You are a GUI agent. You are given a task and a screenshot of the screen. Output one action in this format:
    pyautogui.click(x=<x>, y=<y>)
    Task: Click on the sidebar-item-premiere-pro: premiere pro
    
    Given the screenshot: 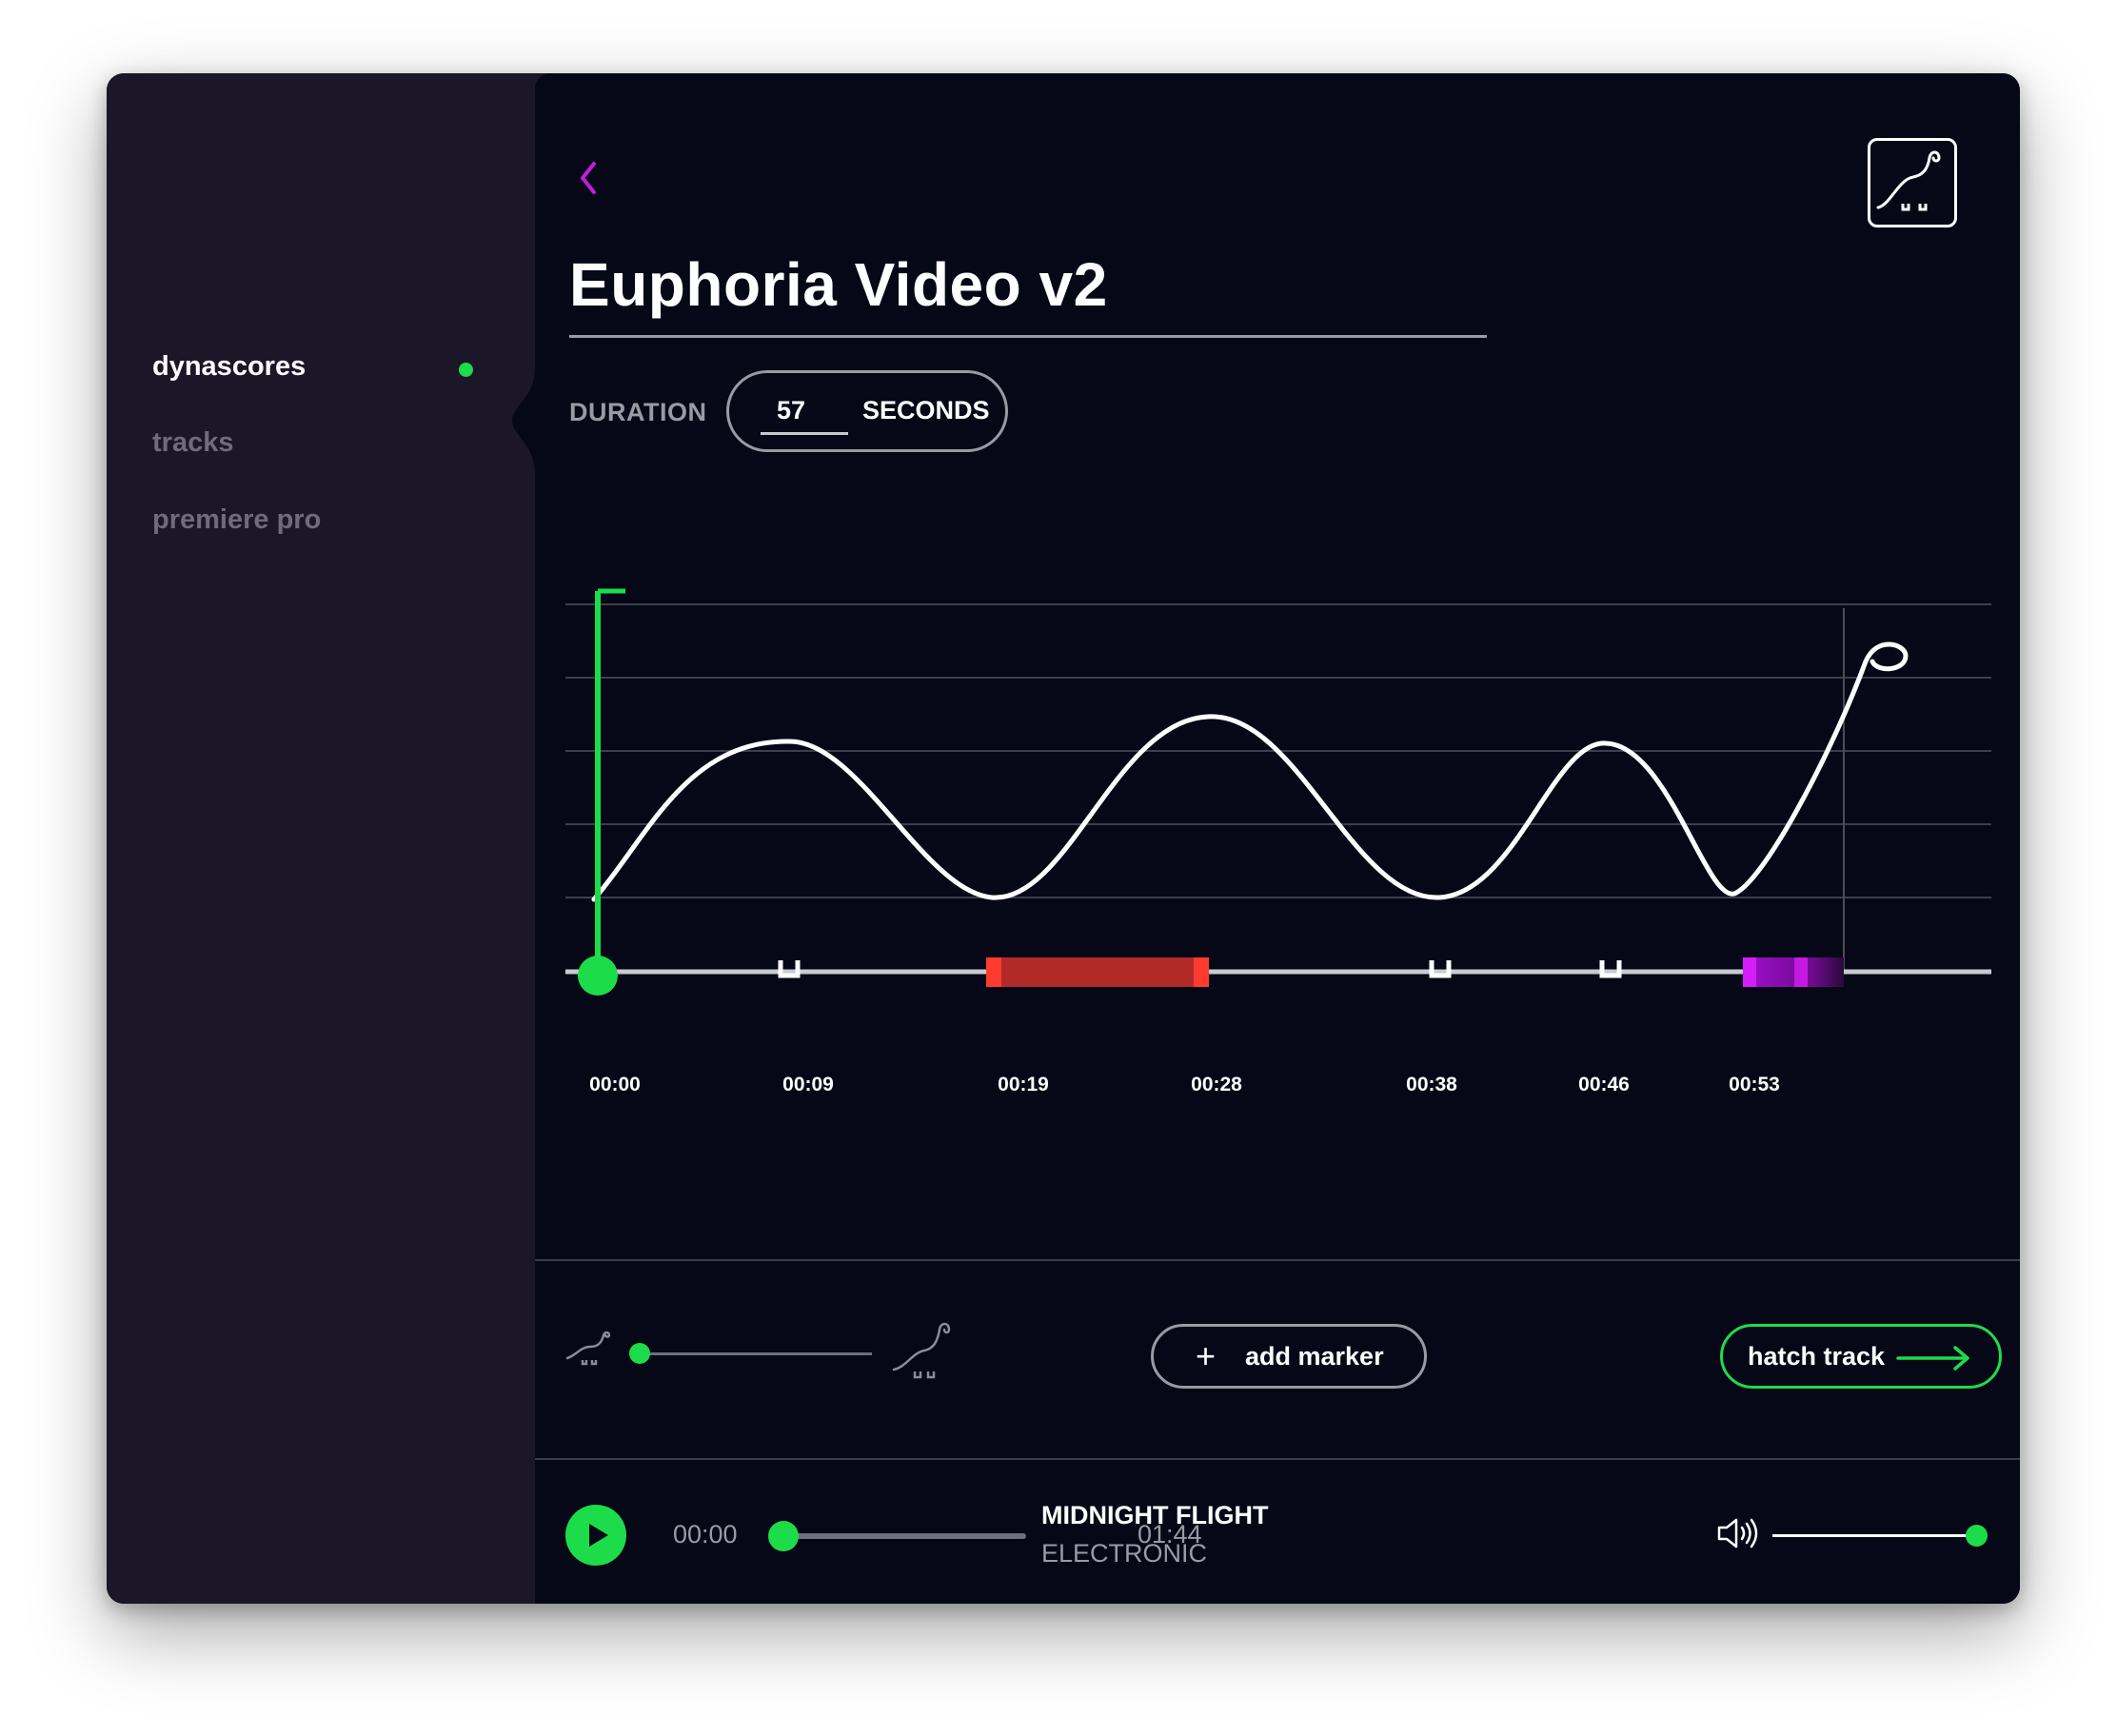 What is the action you would take?
    pyautogui.click(x=237, y=519)
    